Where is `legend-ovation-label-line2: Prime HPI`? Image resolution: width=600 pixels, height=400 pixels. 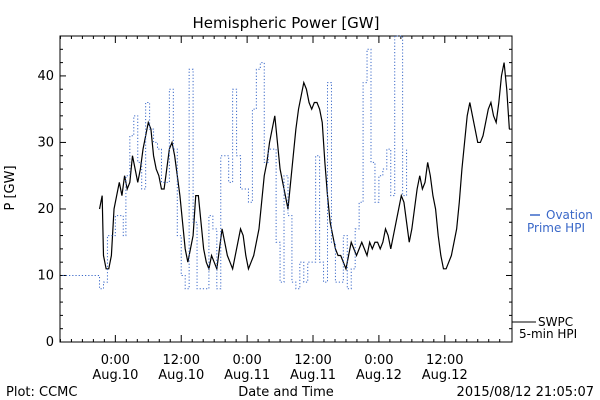 legend-ovation-label-line2: Prime HPI is located at coordinates (556, 228).